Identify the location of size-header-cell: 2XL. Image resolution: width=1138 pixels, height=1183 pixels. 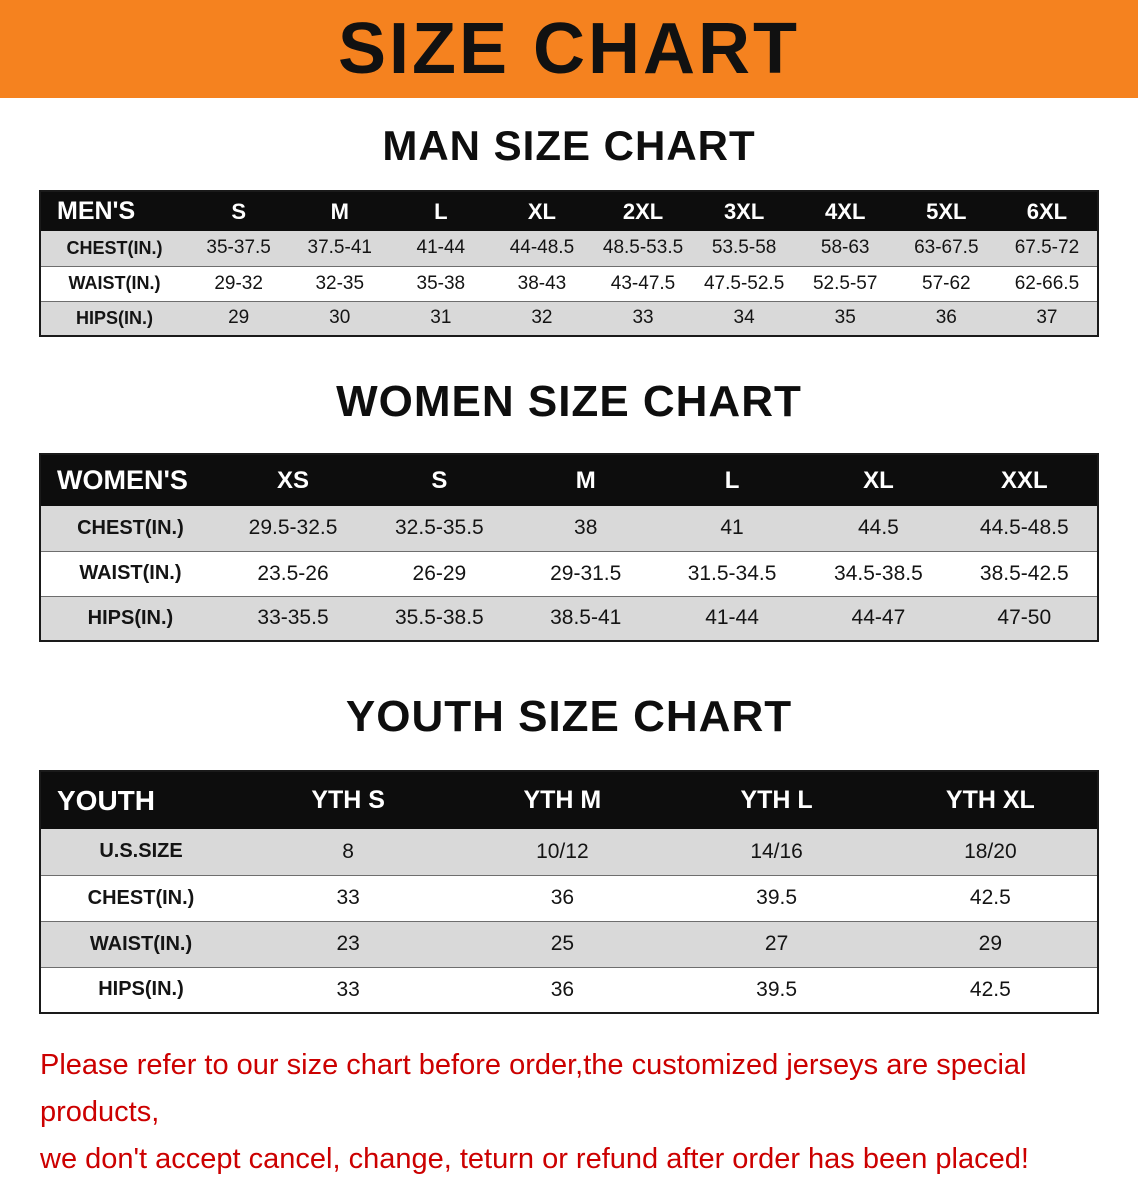
(643, 211).